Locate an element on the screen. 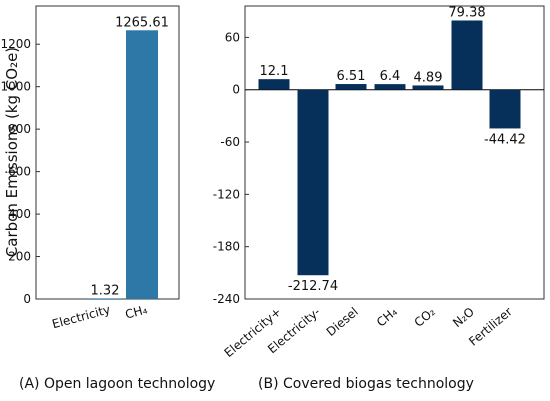 The height and width of the screenshot is (401, 550). panel-b-y-tick-label: -240 is located at coordinates (226, 299).